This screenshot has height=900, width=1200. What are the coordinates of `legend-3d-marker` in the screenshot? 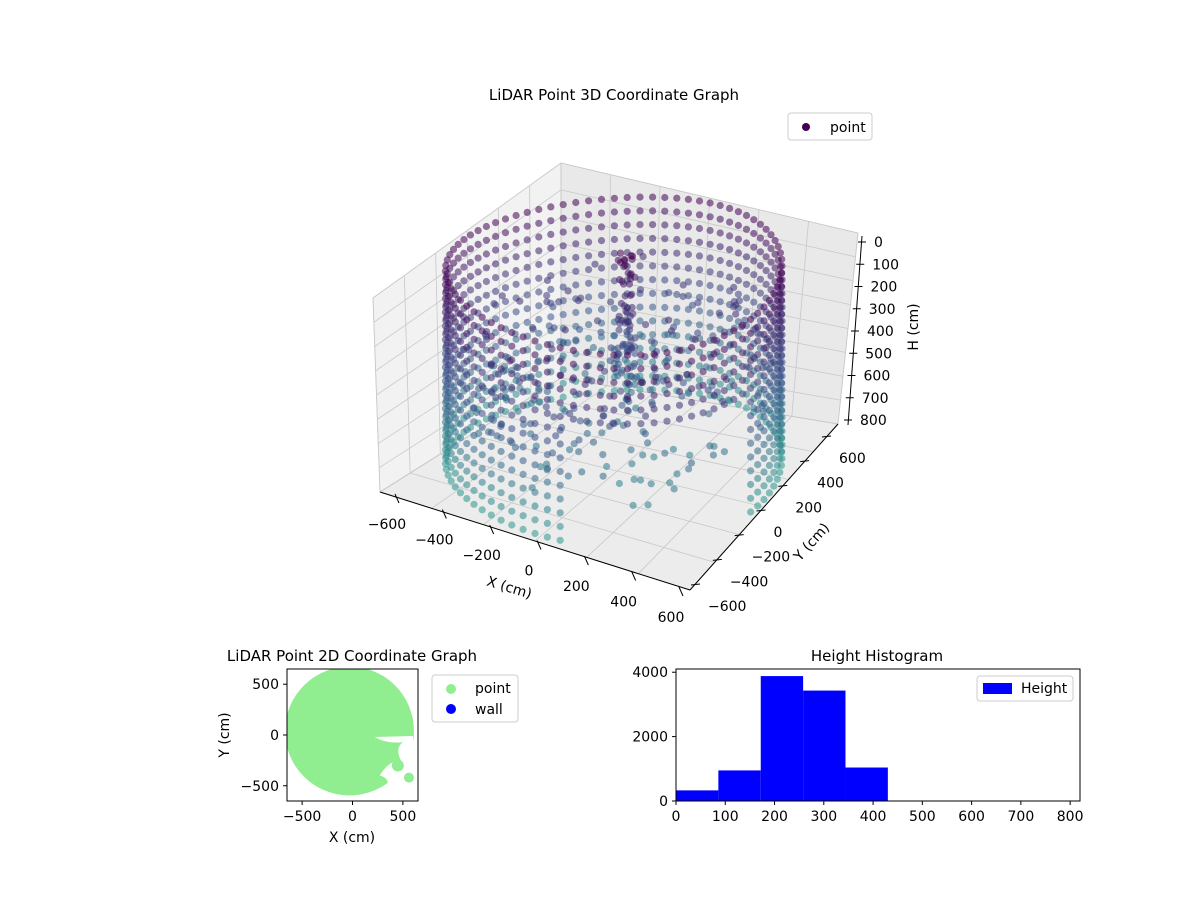 It's located at (806, 127).